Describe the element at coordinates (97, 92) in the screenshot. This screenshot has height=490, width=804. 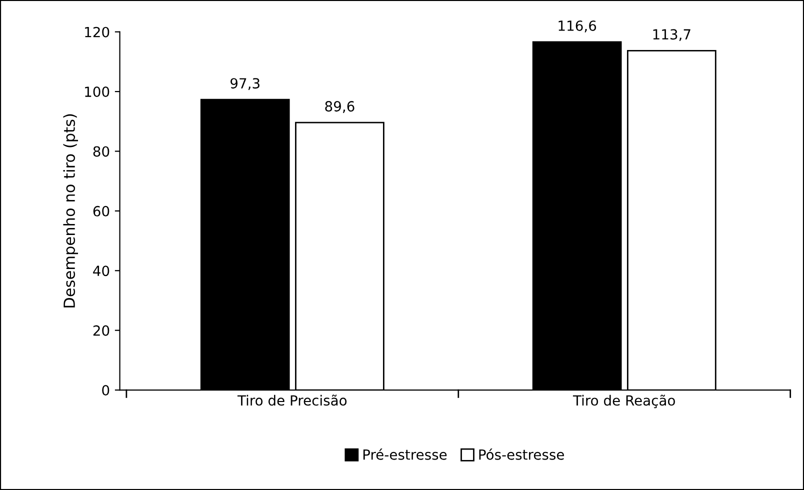
I see `y-tick-label: 100` at that location.